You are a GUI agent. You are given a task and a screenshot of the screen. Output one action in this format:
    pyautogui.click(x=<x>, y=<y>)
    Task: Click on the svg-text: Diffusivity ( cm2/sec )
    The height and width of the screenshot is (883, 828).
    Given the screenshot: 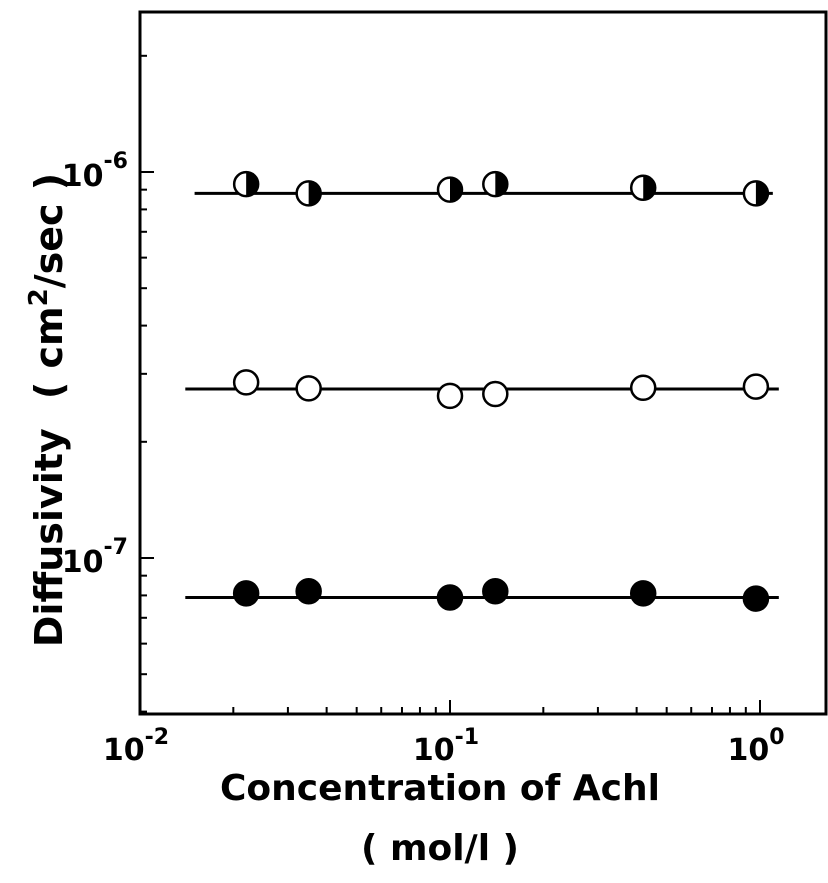 What is the action you would take?
    pyautogui.click(x=47, y=410)
    